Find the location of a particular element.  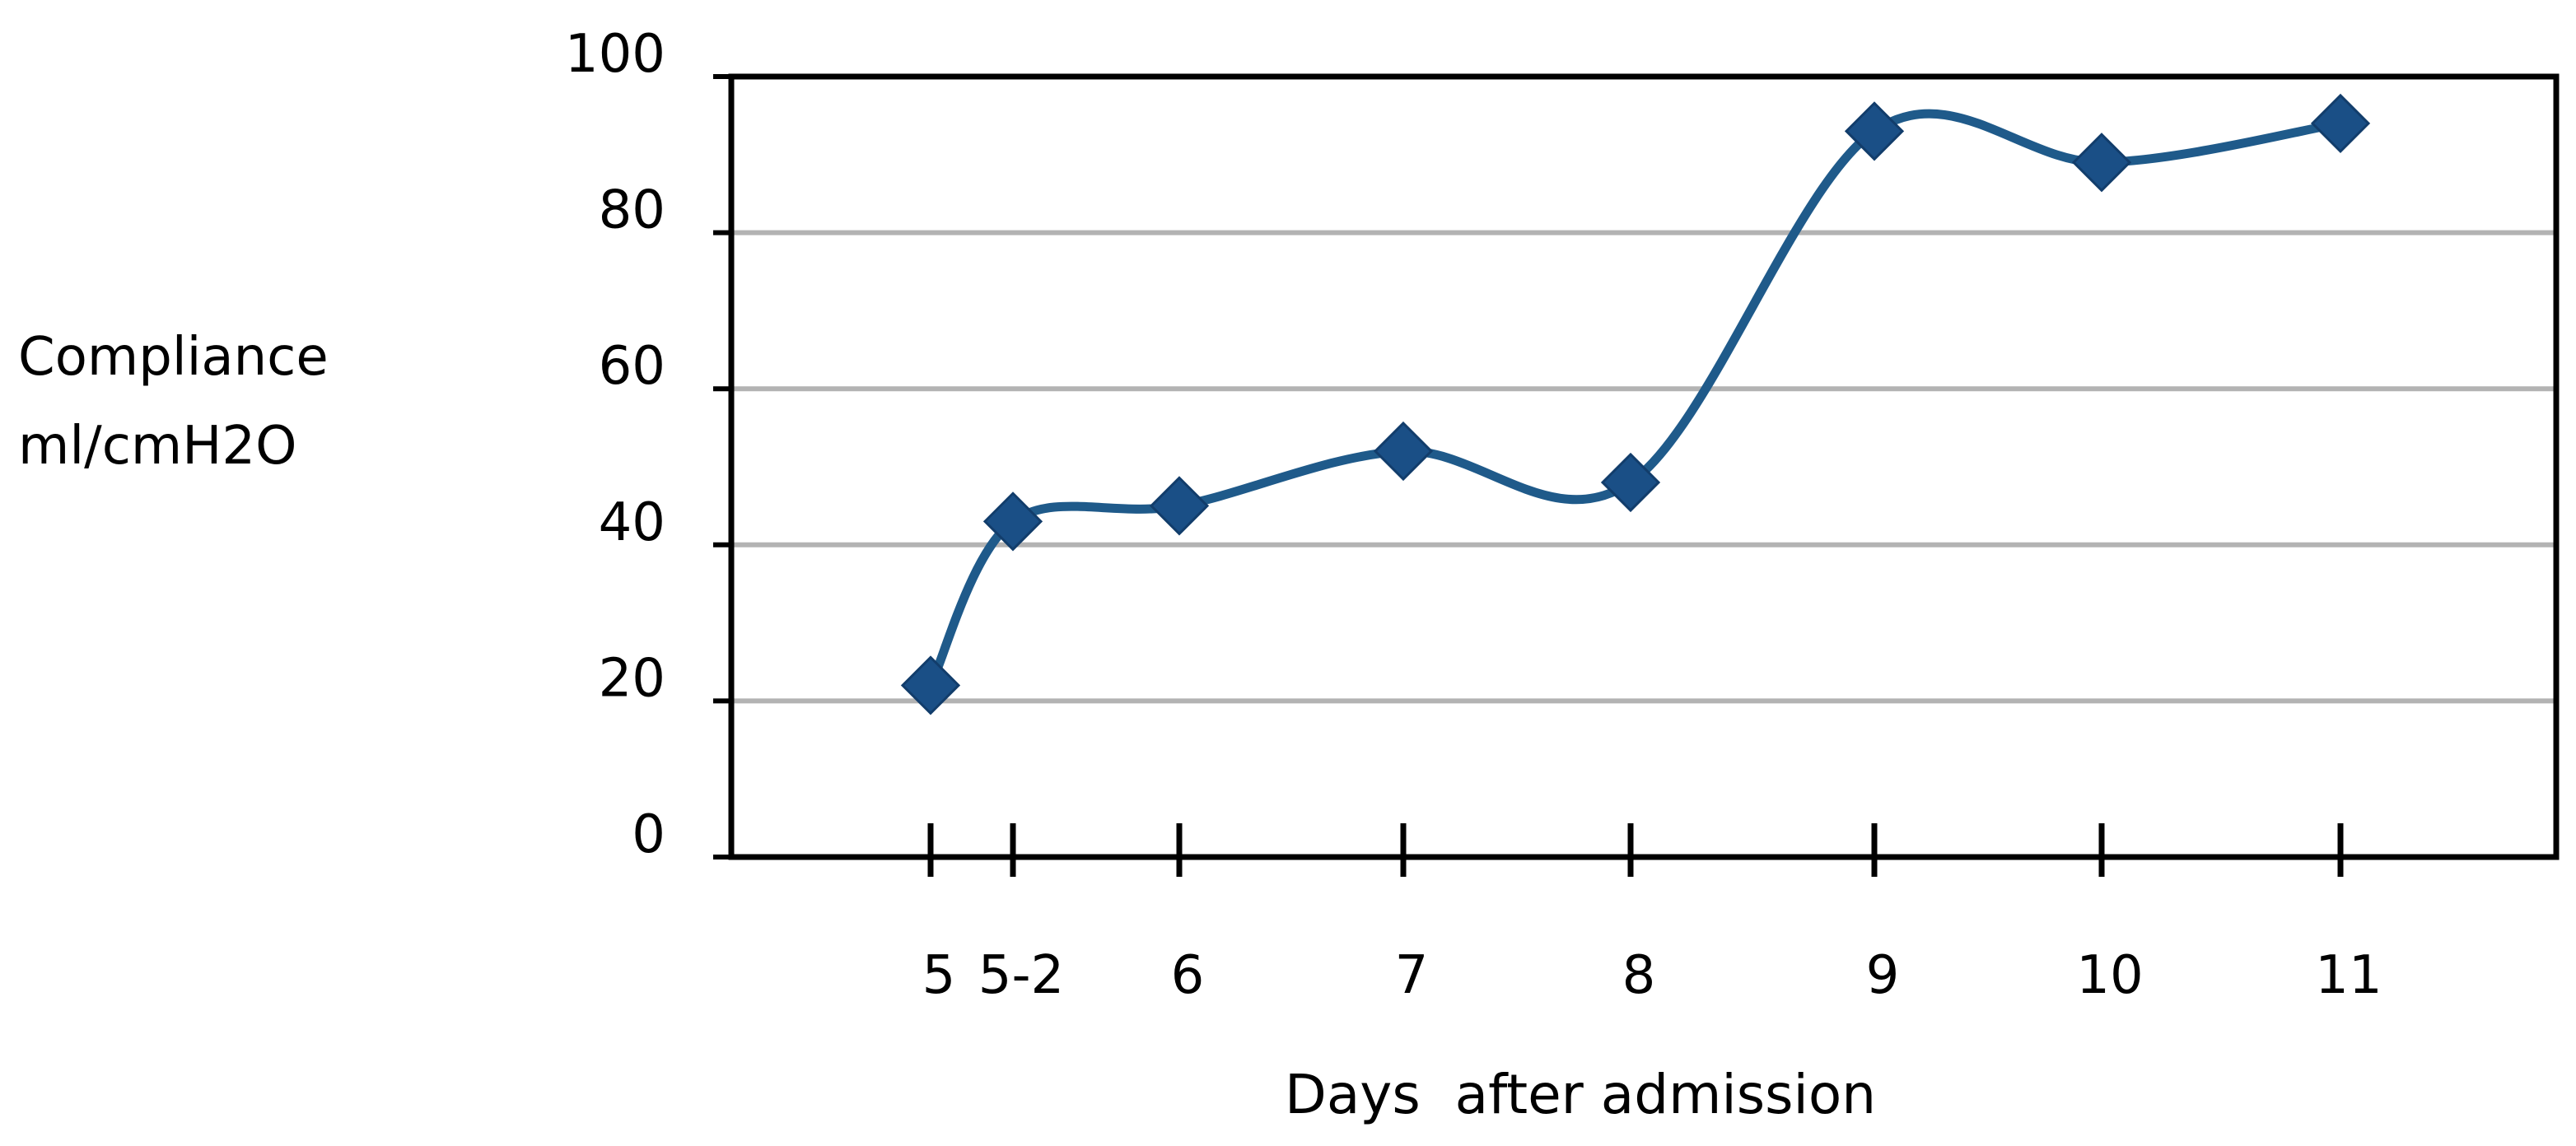

y-tick-label: 60 is located at coordinates (632, 366).